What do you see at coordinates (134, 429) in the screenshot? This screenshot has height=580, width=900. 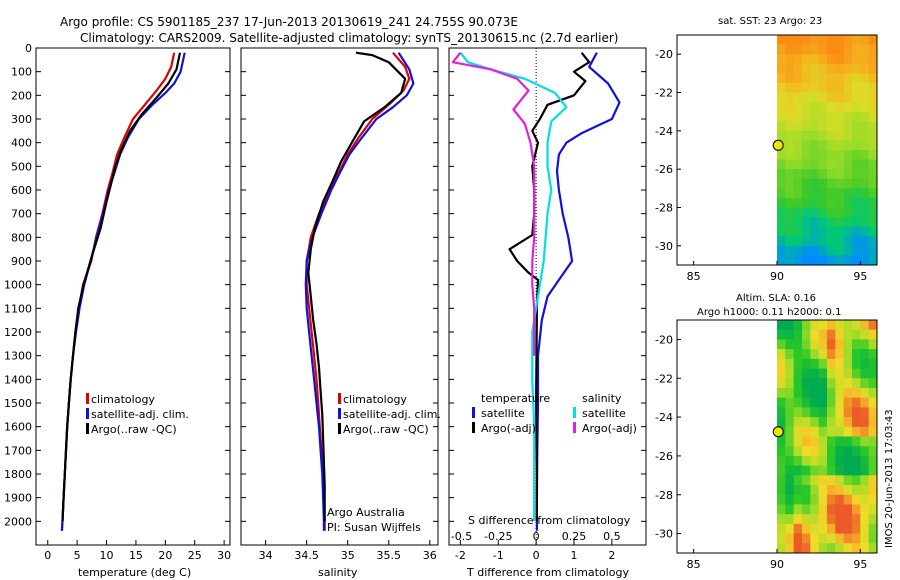 I see `legend-label-argo: Argo(..raw -QC)` at bounding box center [134, 429].